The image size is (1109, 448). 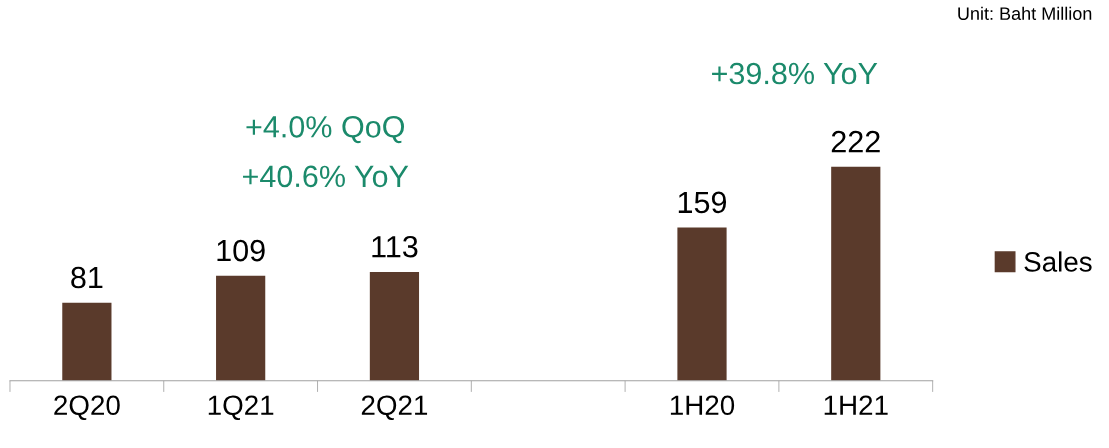 What do you see at coordinates (326, 176) in the screenshot?
I see `annotation: +40.6% YoY` at bounding box center [326, 176].